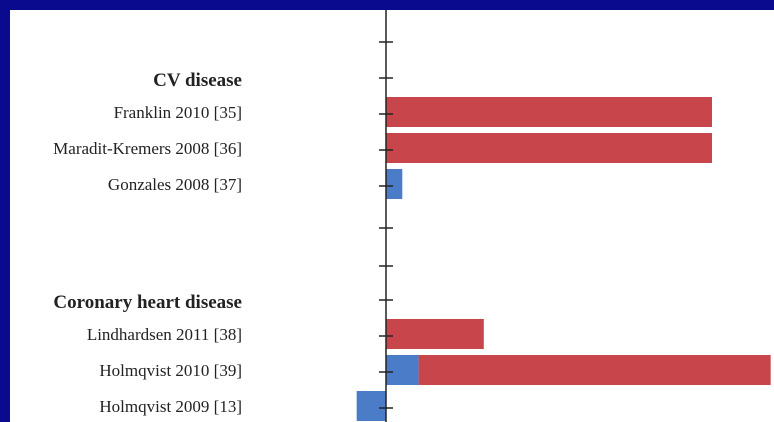 The image size is (774, 422). What do you see at coordinates (170, 406) in the screenshot?
I see `study-label: Holmqvist 2009 [13]` at bounding box center [170, 406].